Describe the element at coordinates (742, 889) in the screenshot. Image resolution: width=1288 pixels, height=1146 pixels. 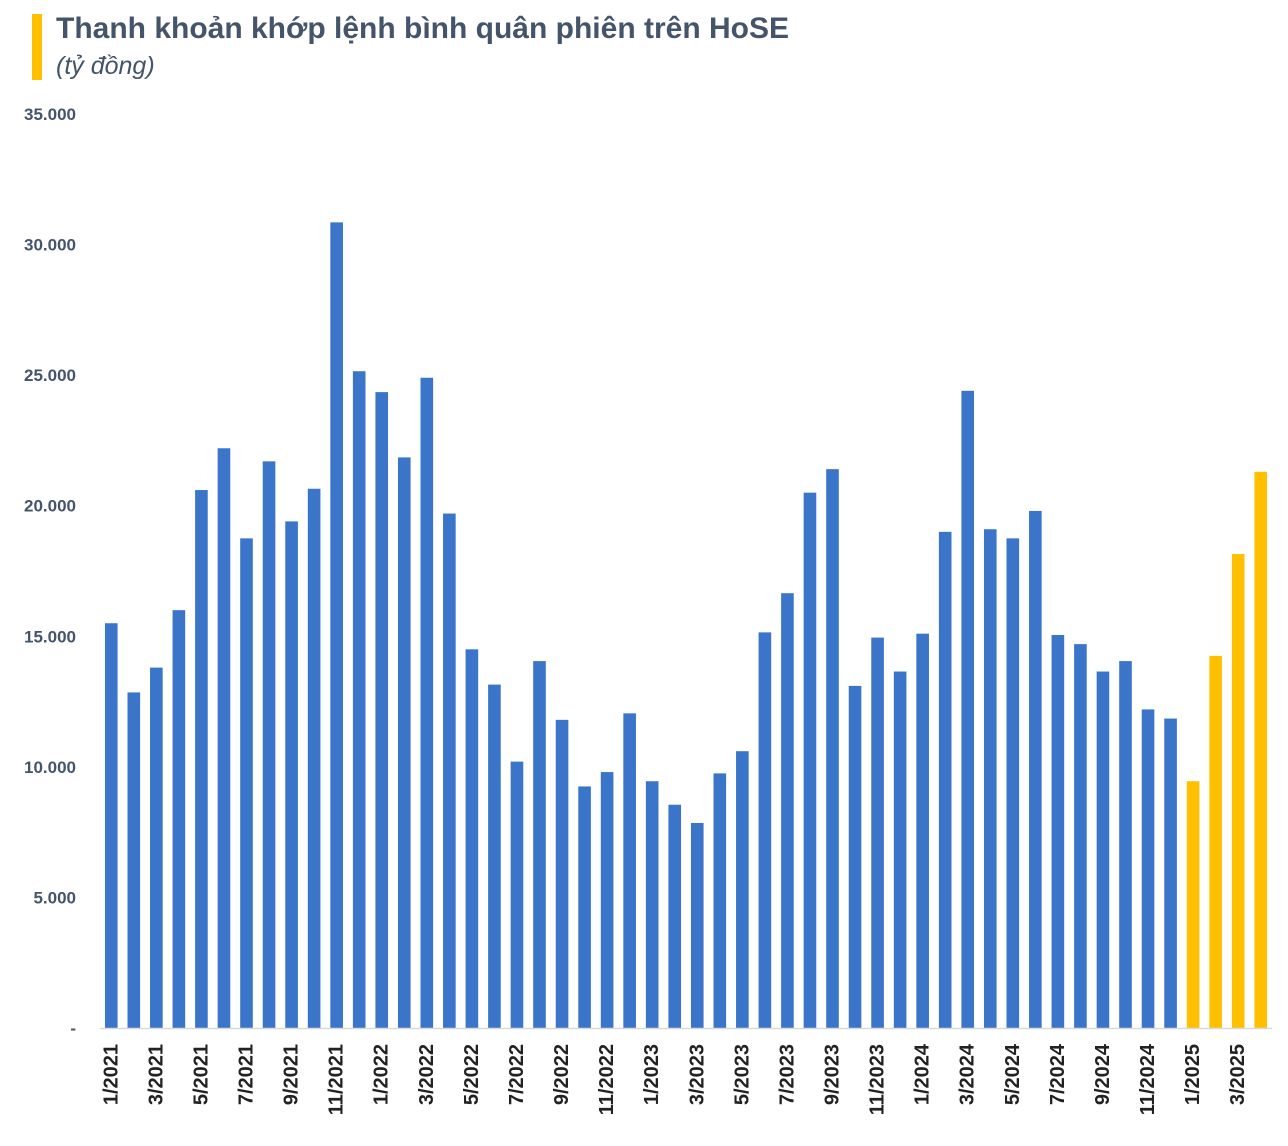
I see `bar-5-2023` at that location.